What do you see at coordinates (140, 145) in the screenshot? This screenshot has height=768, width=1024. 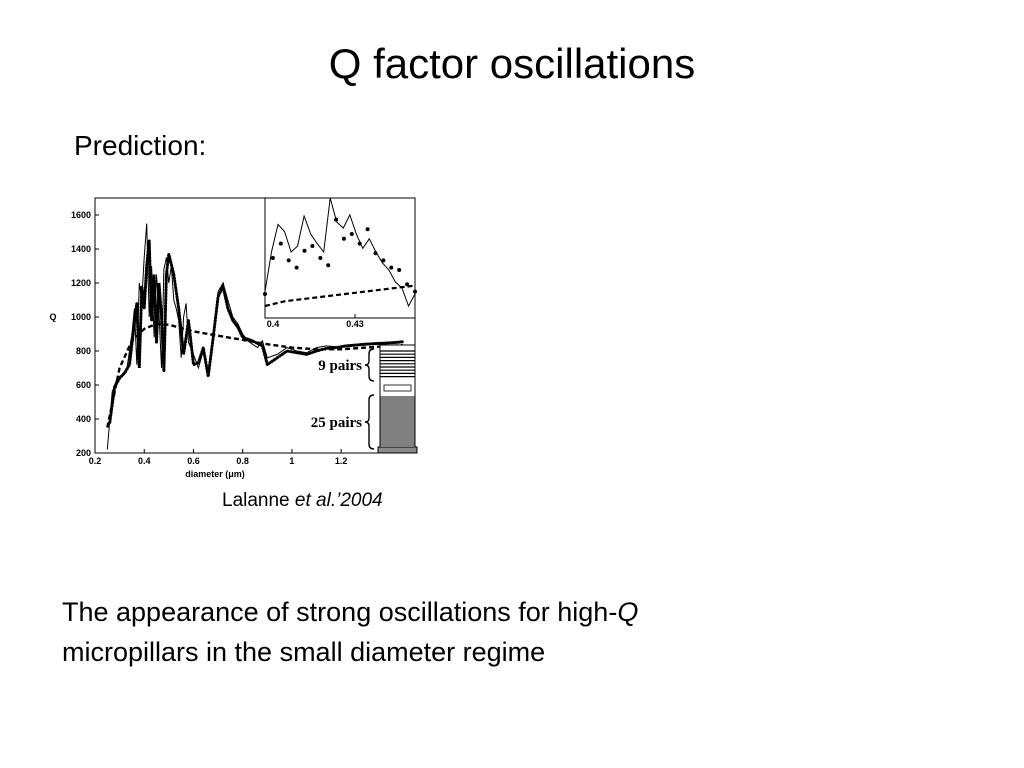 I see `prediction-label: Prediction:` at bounding box center [140, 145].